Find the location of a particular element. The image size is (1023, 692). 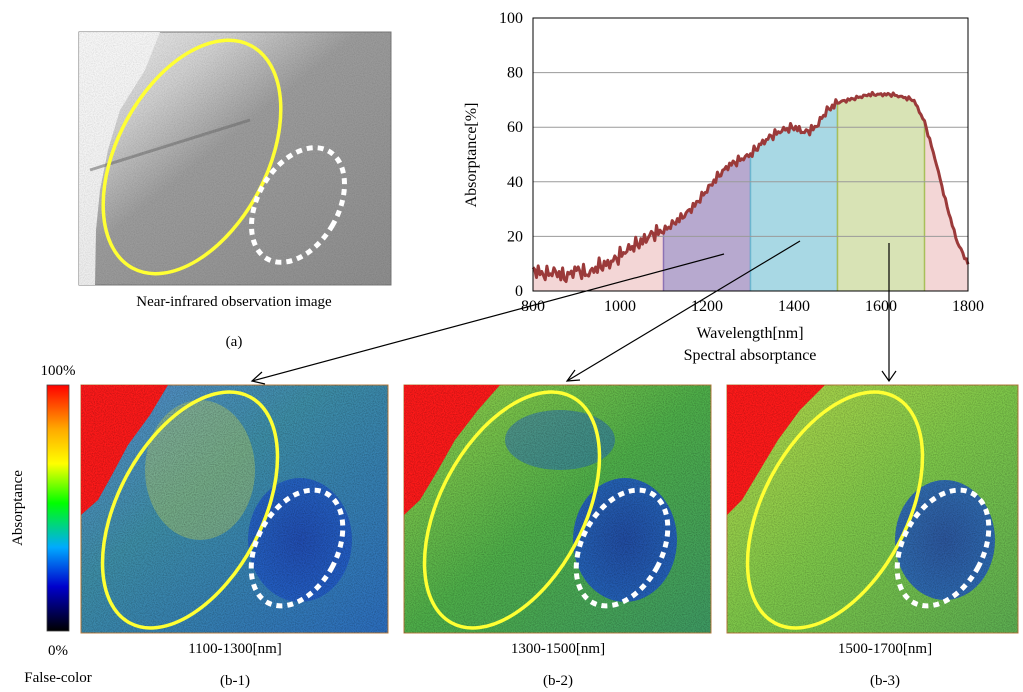

absorptance-line is located at coordinates (750, 186).